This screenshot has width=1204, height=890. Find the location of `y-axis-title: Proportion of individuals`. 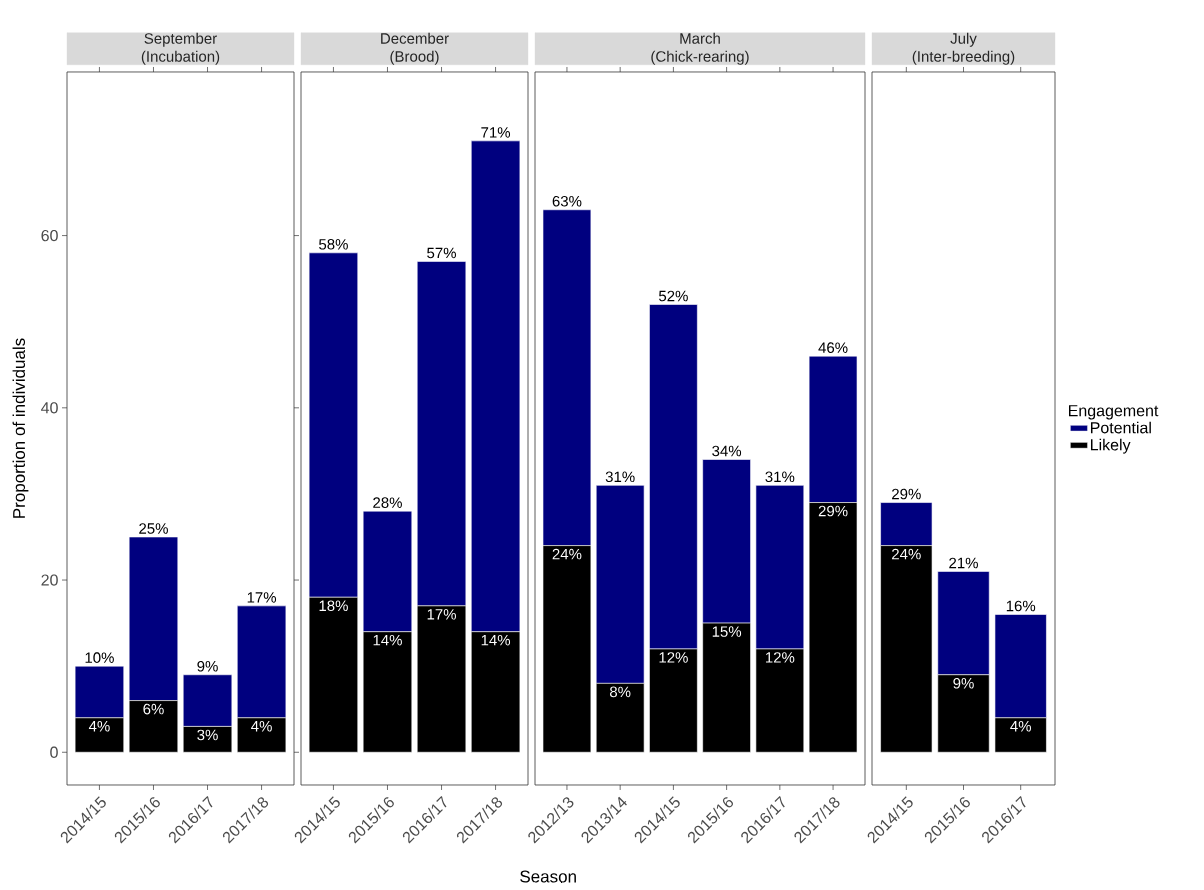

y-axis-title: Proportion of individuals is located at coordinates (20, 428).